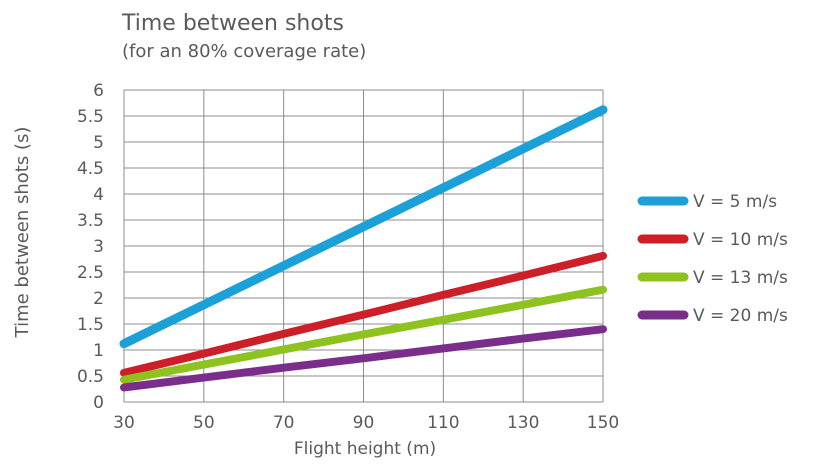 Image resolution: width=818 pixels, height=470 pixels. I want to click on chart-subtitle: (for an 80% coverage rate), so click(244, 51).